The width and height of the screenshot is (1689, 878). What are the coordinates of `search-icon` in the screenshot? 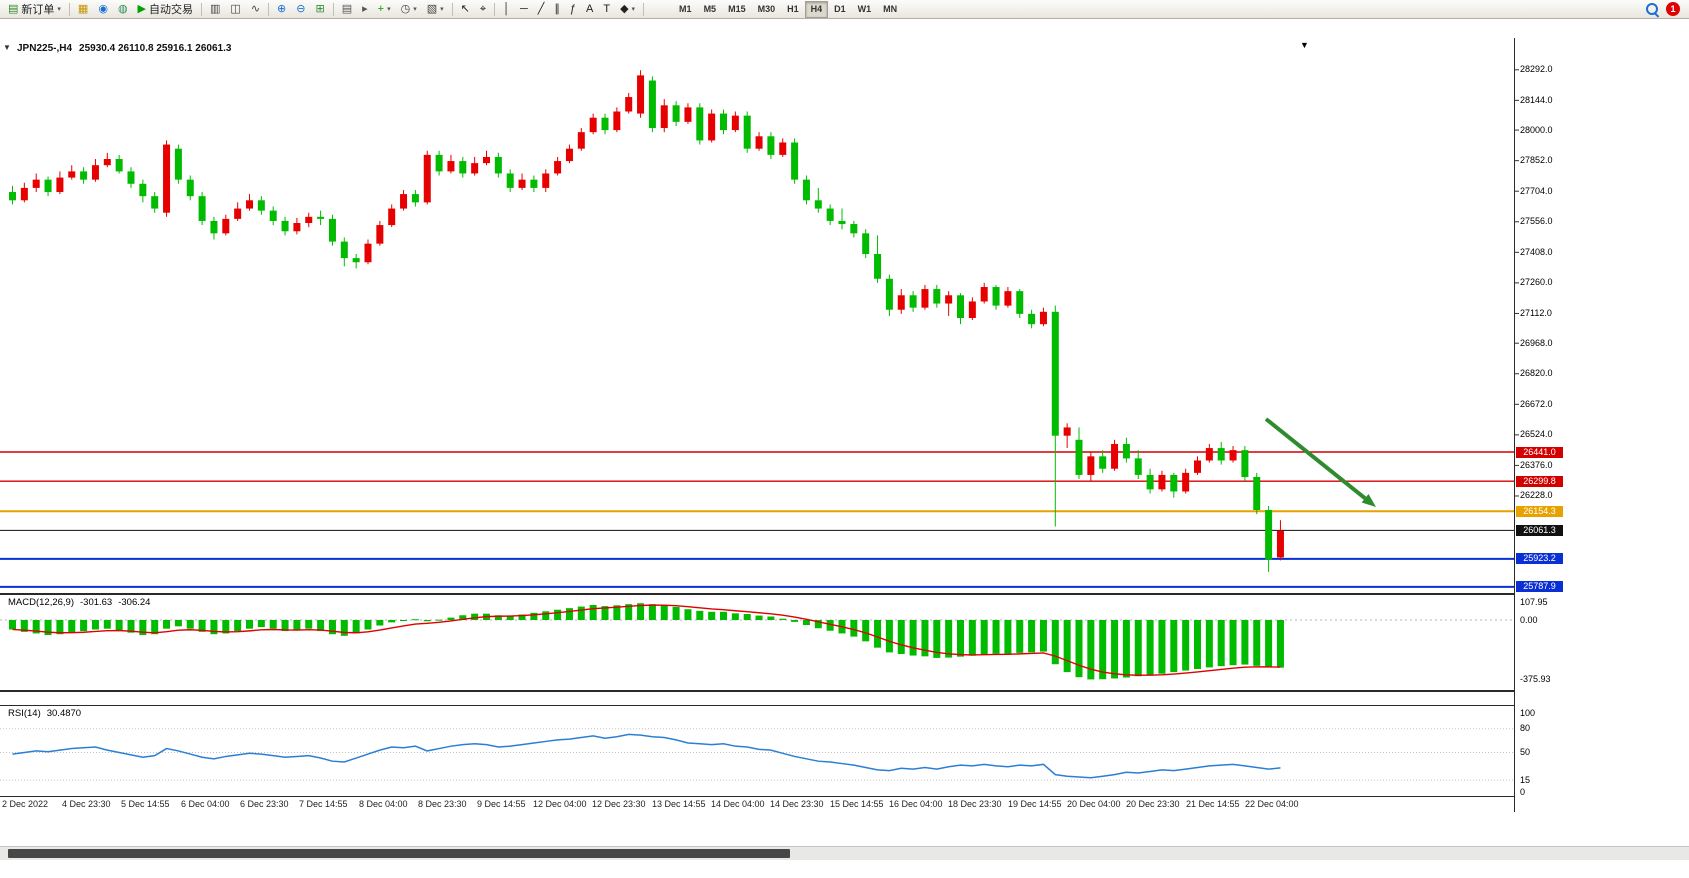 It's located at (1652, 9).